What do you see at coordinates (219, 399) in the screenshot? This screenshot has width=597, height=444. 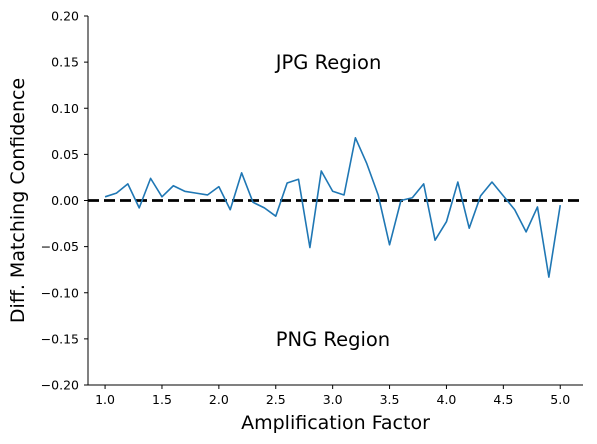 I see `x-tick-label: 2.0` at bounding box center [219, 399].